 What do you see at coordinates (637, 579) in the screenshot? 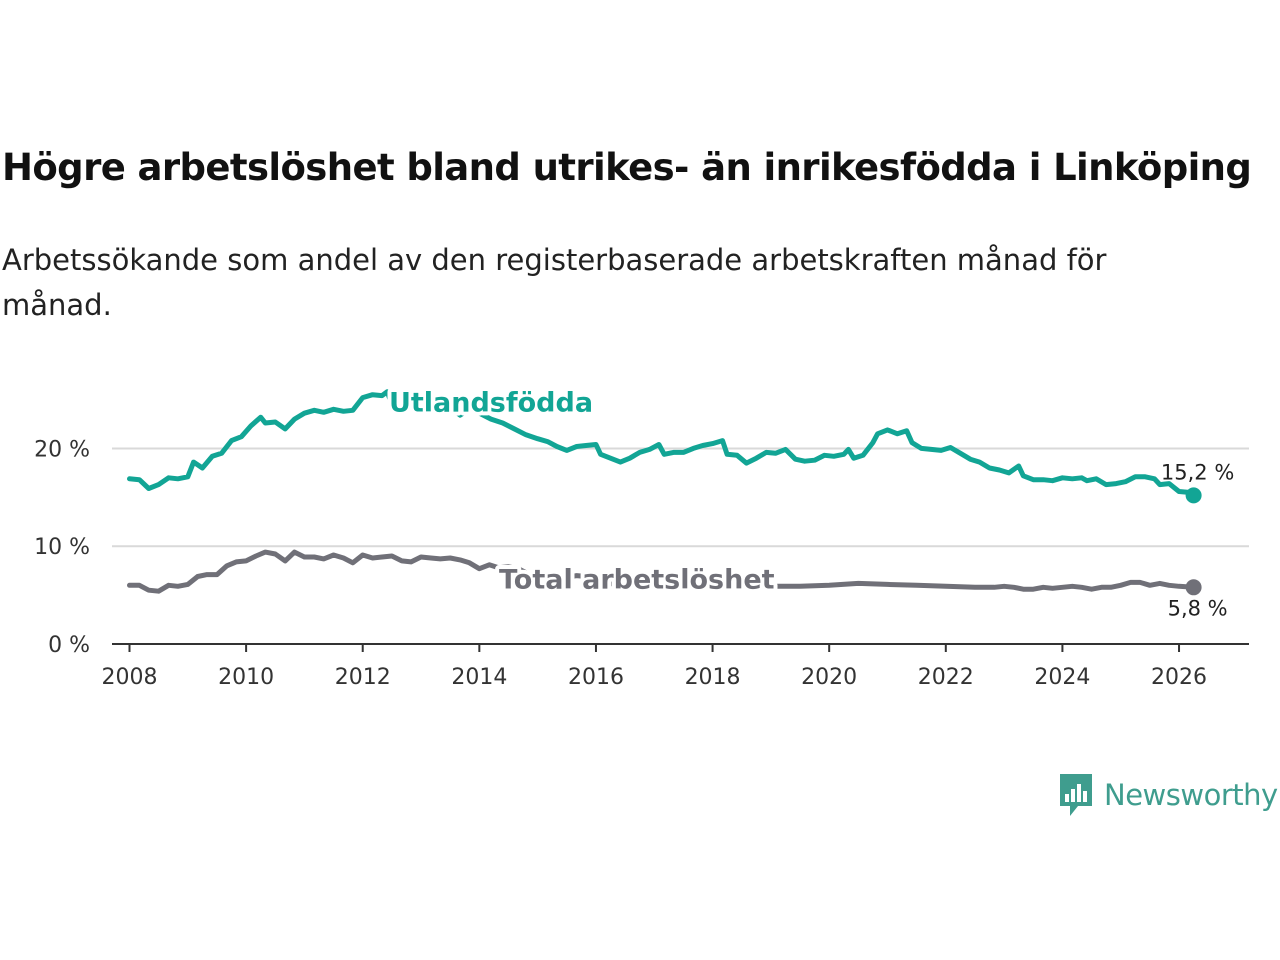
I see `series-name-label-1: Total arbetslöshet` at bounding box center [637, 579].